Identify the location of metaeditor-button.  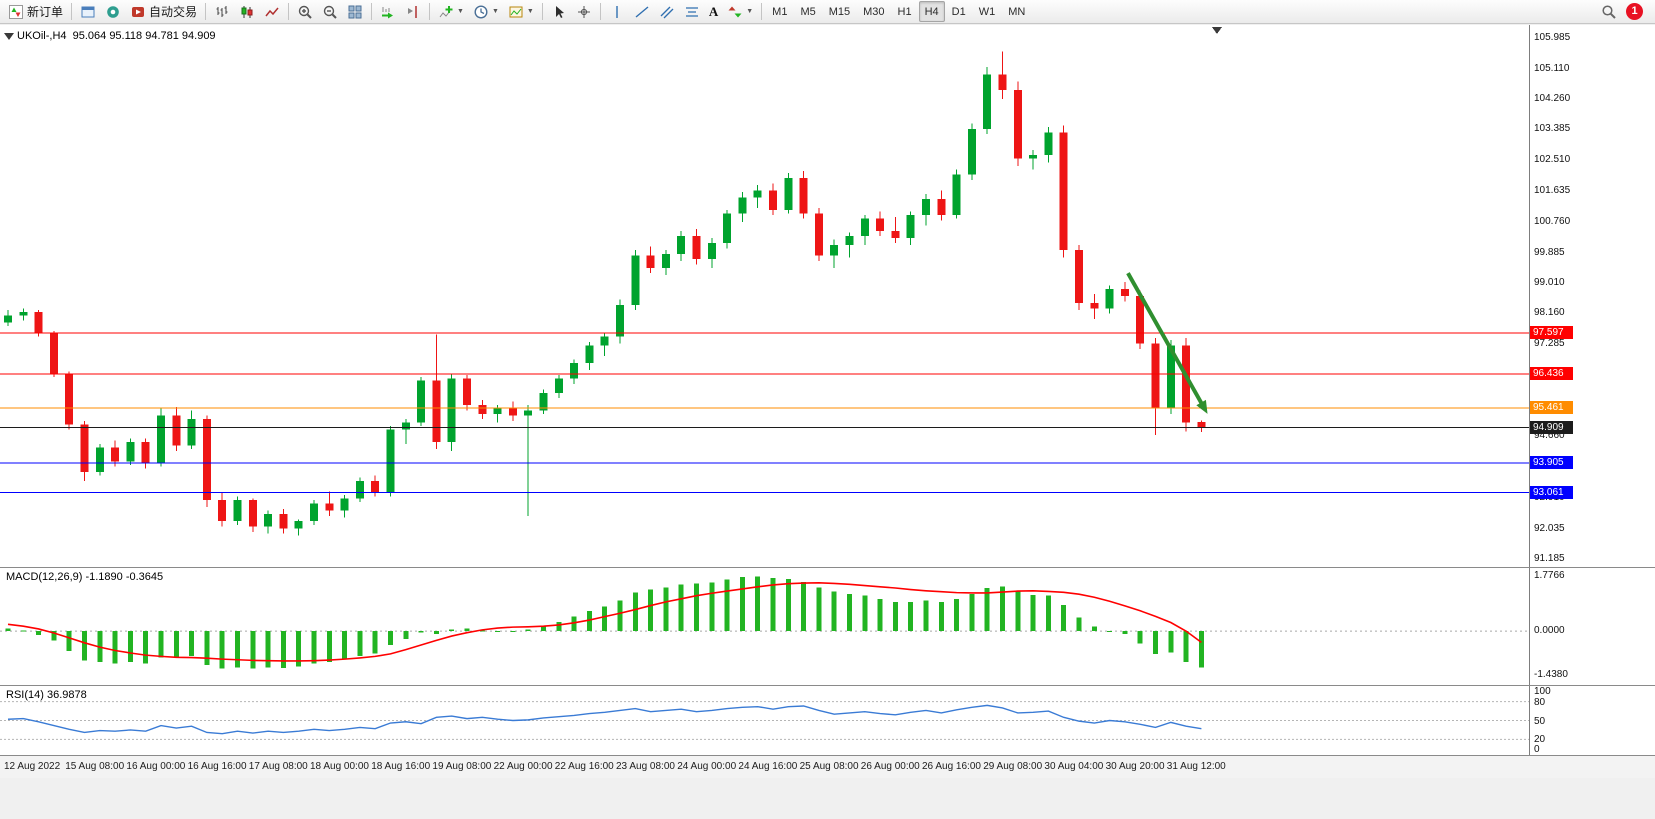
(88, 11).